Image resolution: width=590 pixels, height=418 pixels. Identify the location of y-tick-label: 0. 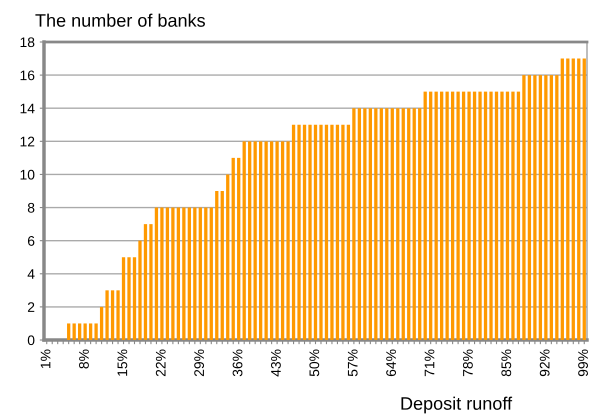
(31, 340).